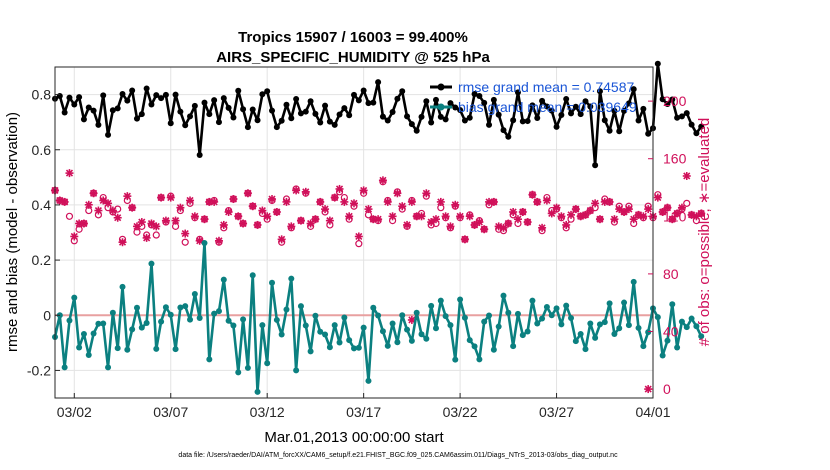 The height and width of the screenshot is (470, 830). I want to click on y2-axis-label: # of obs: o=possible; ∗=evaluated, so click(704, 232).